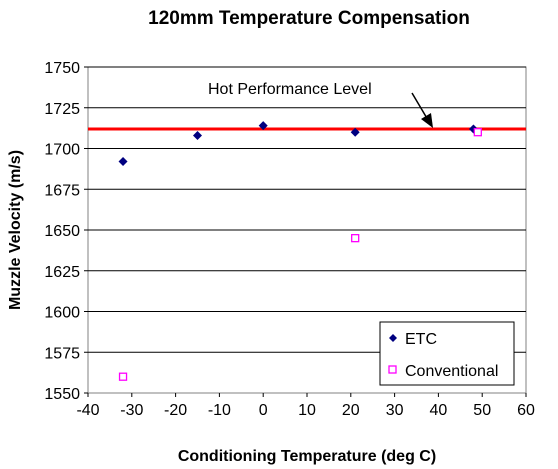 This screenshot has width=558, height=469. I want to click on y-axis-title: Muzzle Velocity (m/s), so click(15, 230).